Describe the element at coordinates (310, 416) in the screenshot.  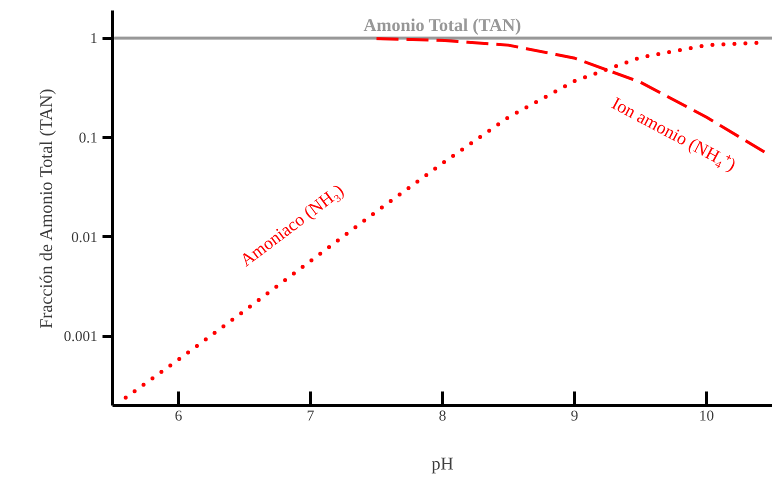
I see `x-tick-label: 7` at that location.